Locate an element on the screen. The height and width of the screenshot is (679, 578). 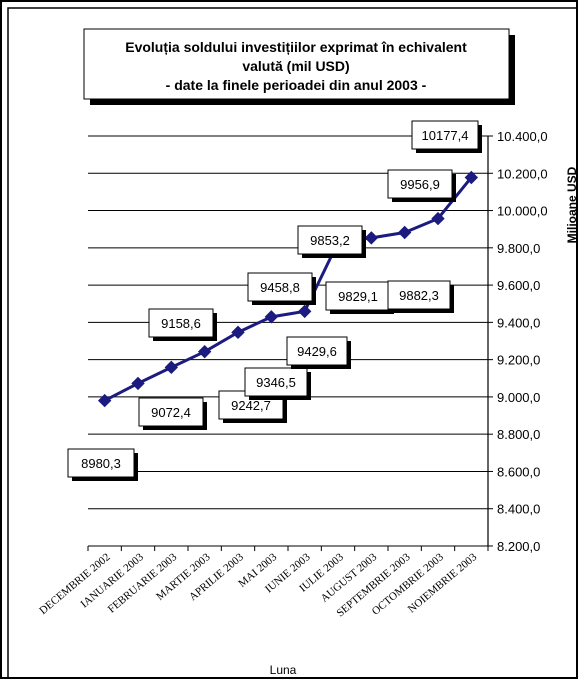
data-label: 9242,7 is located at coordinates (251, 405).